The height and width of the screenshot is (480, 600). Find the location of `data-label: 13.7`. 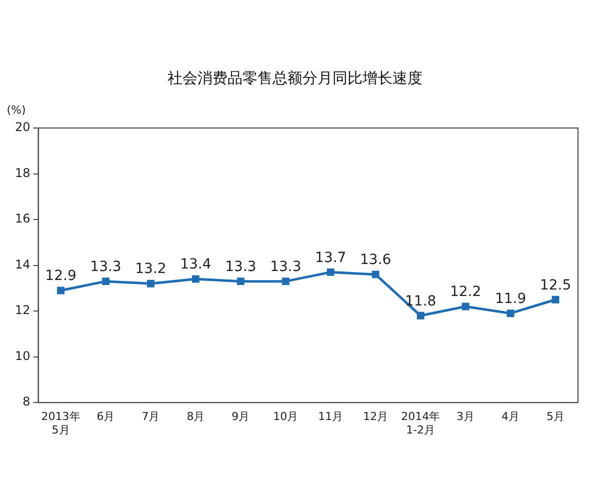

data-label: 13.7 is located at coordinates (330, 258).